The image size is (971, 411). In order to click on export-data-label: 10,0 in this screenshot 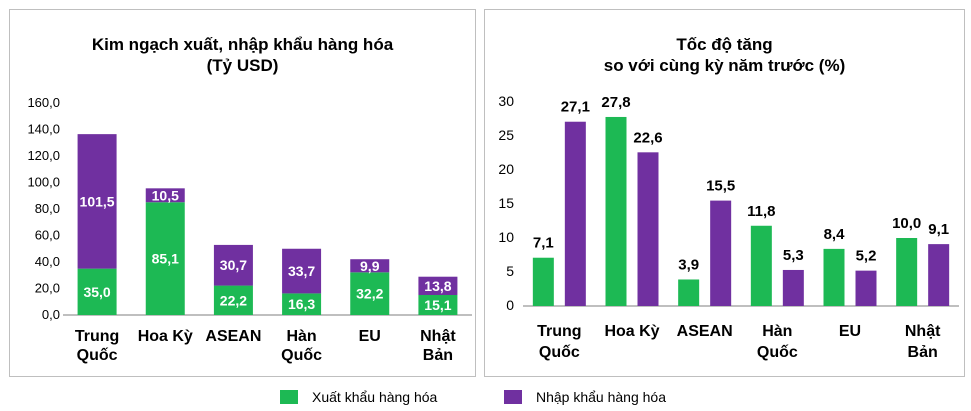, I will do `click(906, 223)`.